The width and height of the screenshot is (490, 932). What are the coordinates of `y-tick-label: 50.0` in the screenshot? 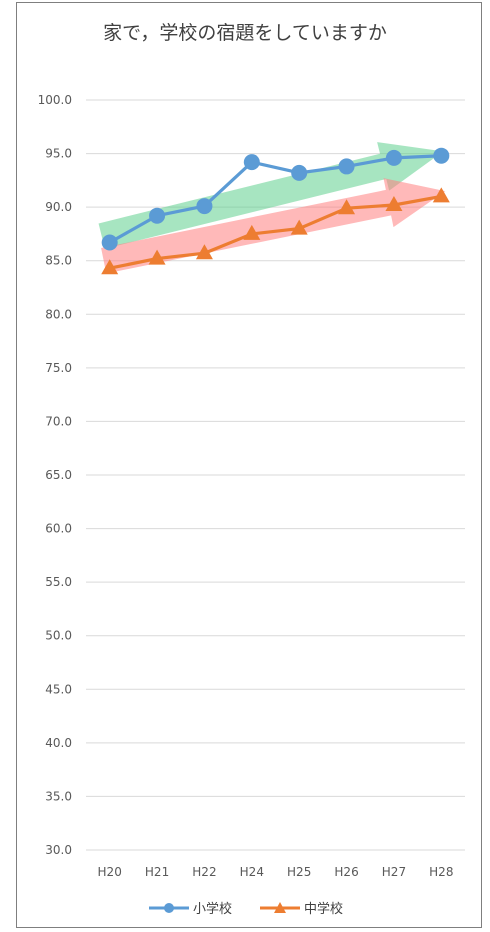 It's located at (58, 636).